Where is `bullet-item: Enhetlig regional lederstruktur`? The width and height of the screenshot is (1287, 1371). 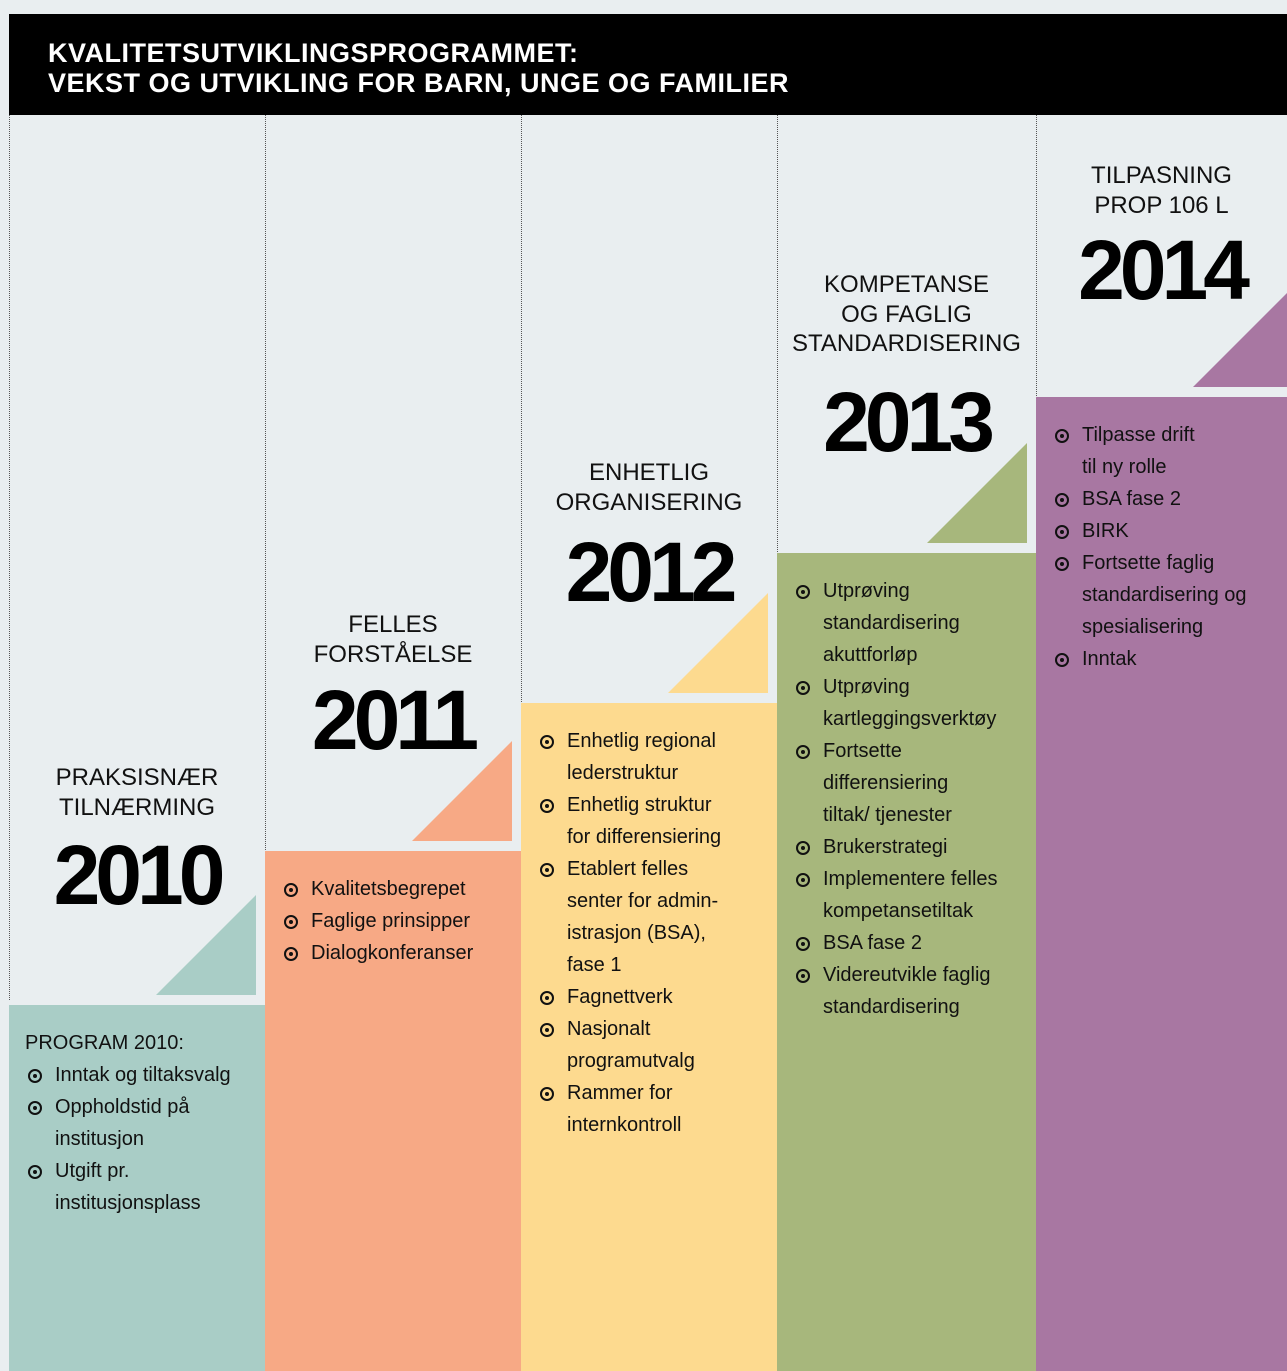
bullet-item: Enhetlig regional lederstruktur is located at coordinates (649, 757).